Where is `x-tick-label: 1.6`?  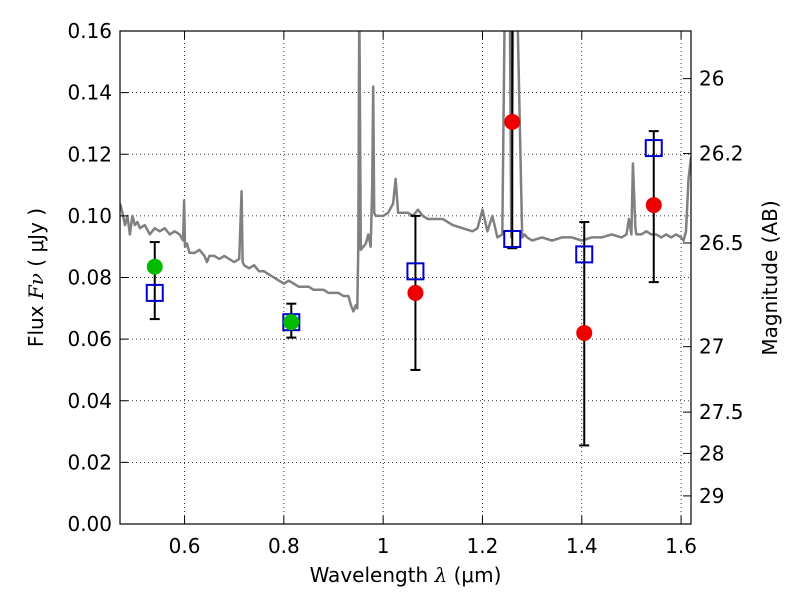
x-tick-label: 1.6 is located at coordinates (681, 546).